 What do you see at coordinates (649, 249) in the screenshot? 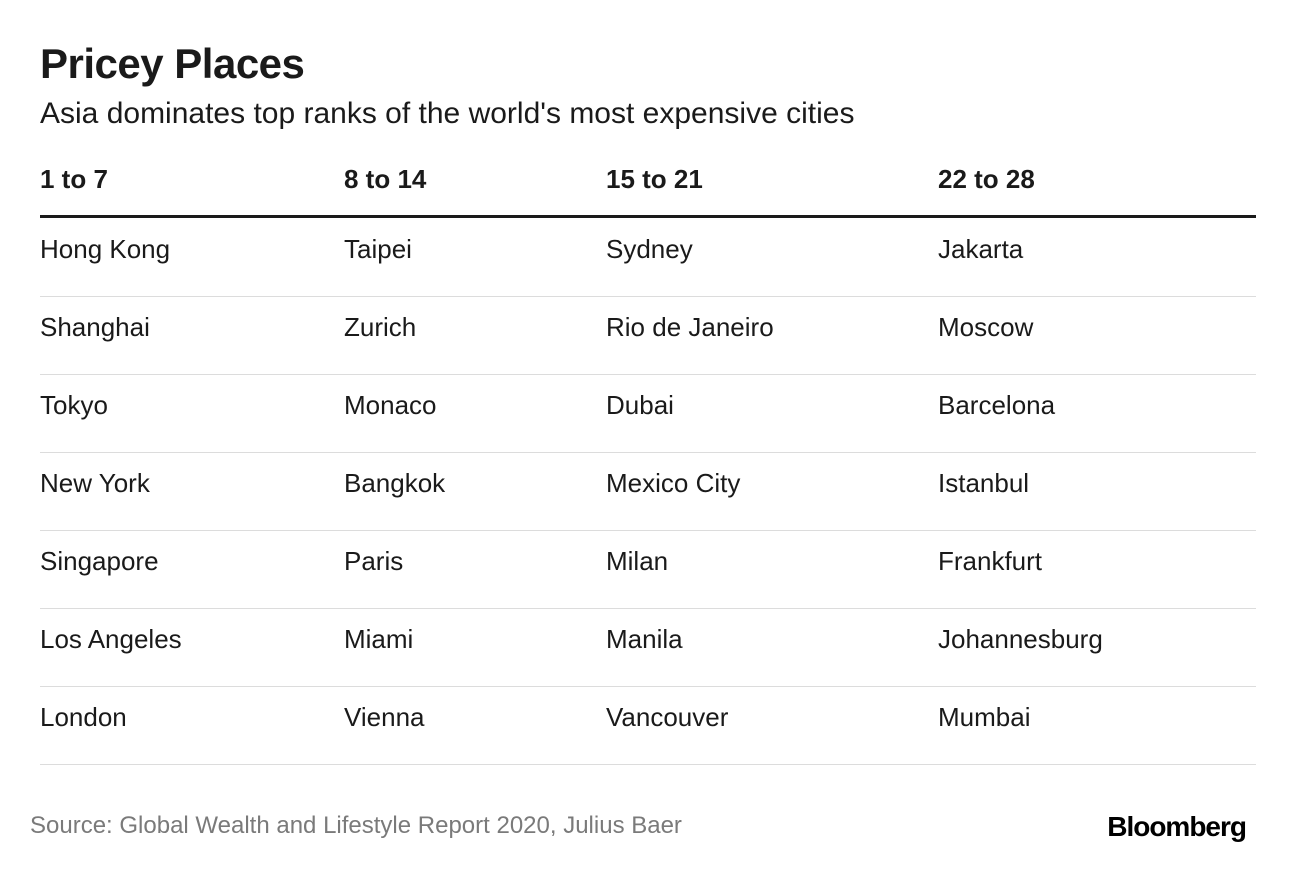
I see `cell: Sydney` at bounding box center [649, 249].